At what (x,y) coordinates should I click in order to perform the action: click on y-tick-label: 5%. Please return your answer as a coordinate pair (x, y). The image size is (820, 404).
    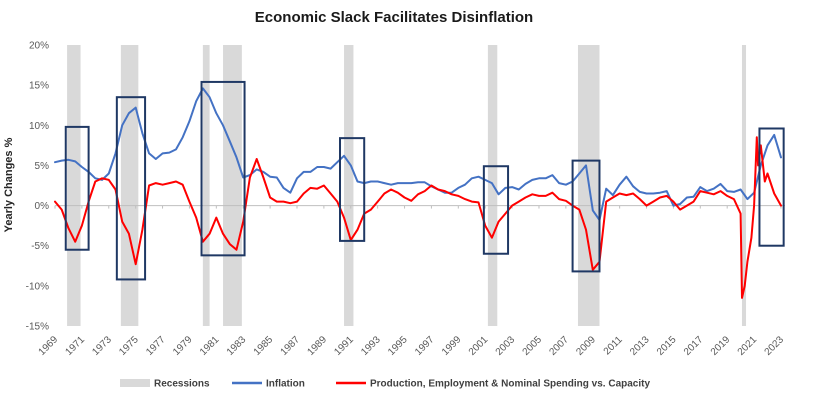
    Looking at the image, I should click on (42, 166).